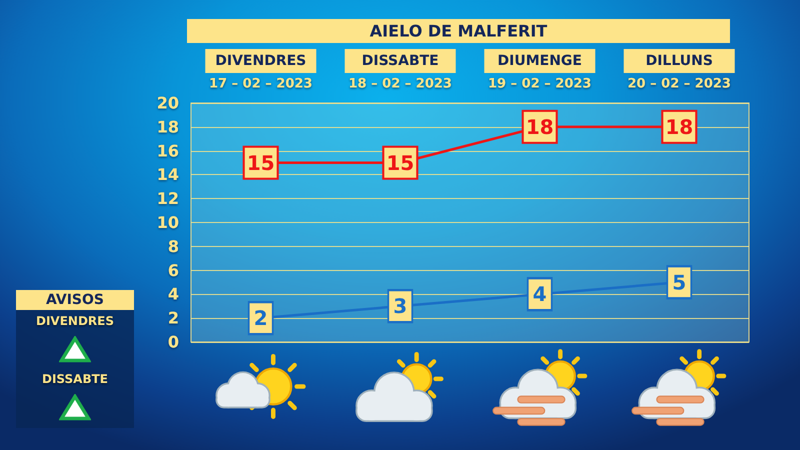  I want to click on y-tick-label: 2, so click(173, 318).